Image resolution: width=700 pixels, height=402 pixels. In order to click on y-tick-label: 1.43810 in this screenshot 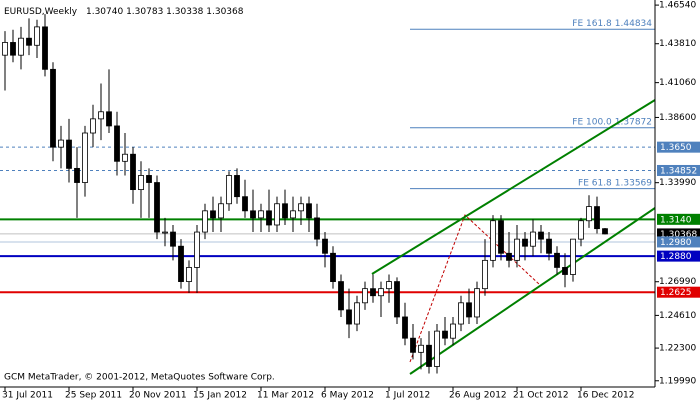, I will do `click(677, 44)`.